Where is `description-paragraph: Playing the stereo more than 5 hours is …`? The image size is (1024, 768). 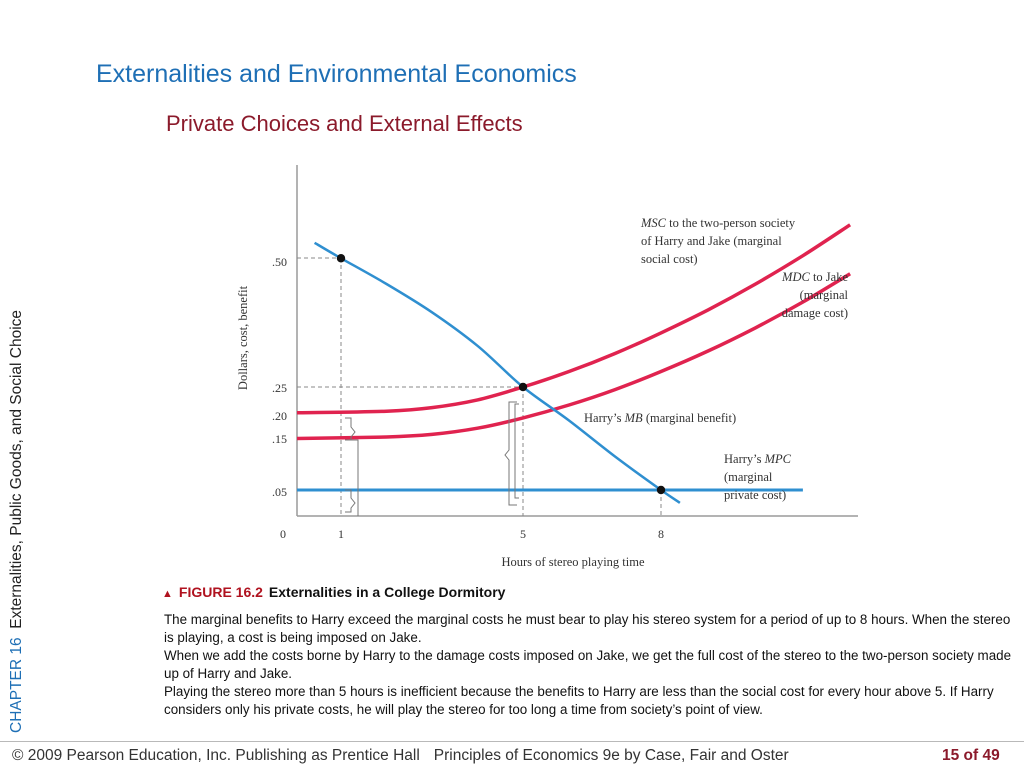 description-paragraph: Playing the stereo more than 5 hours is … is located at coordinates (579, 700).